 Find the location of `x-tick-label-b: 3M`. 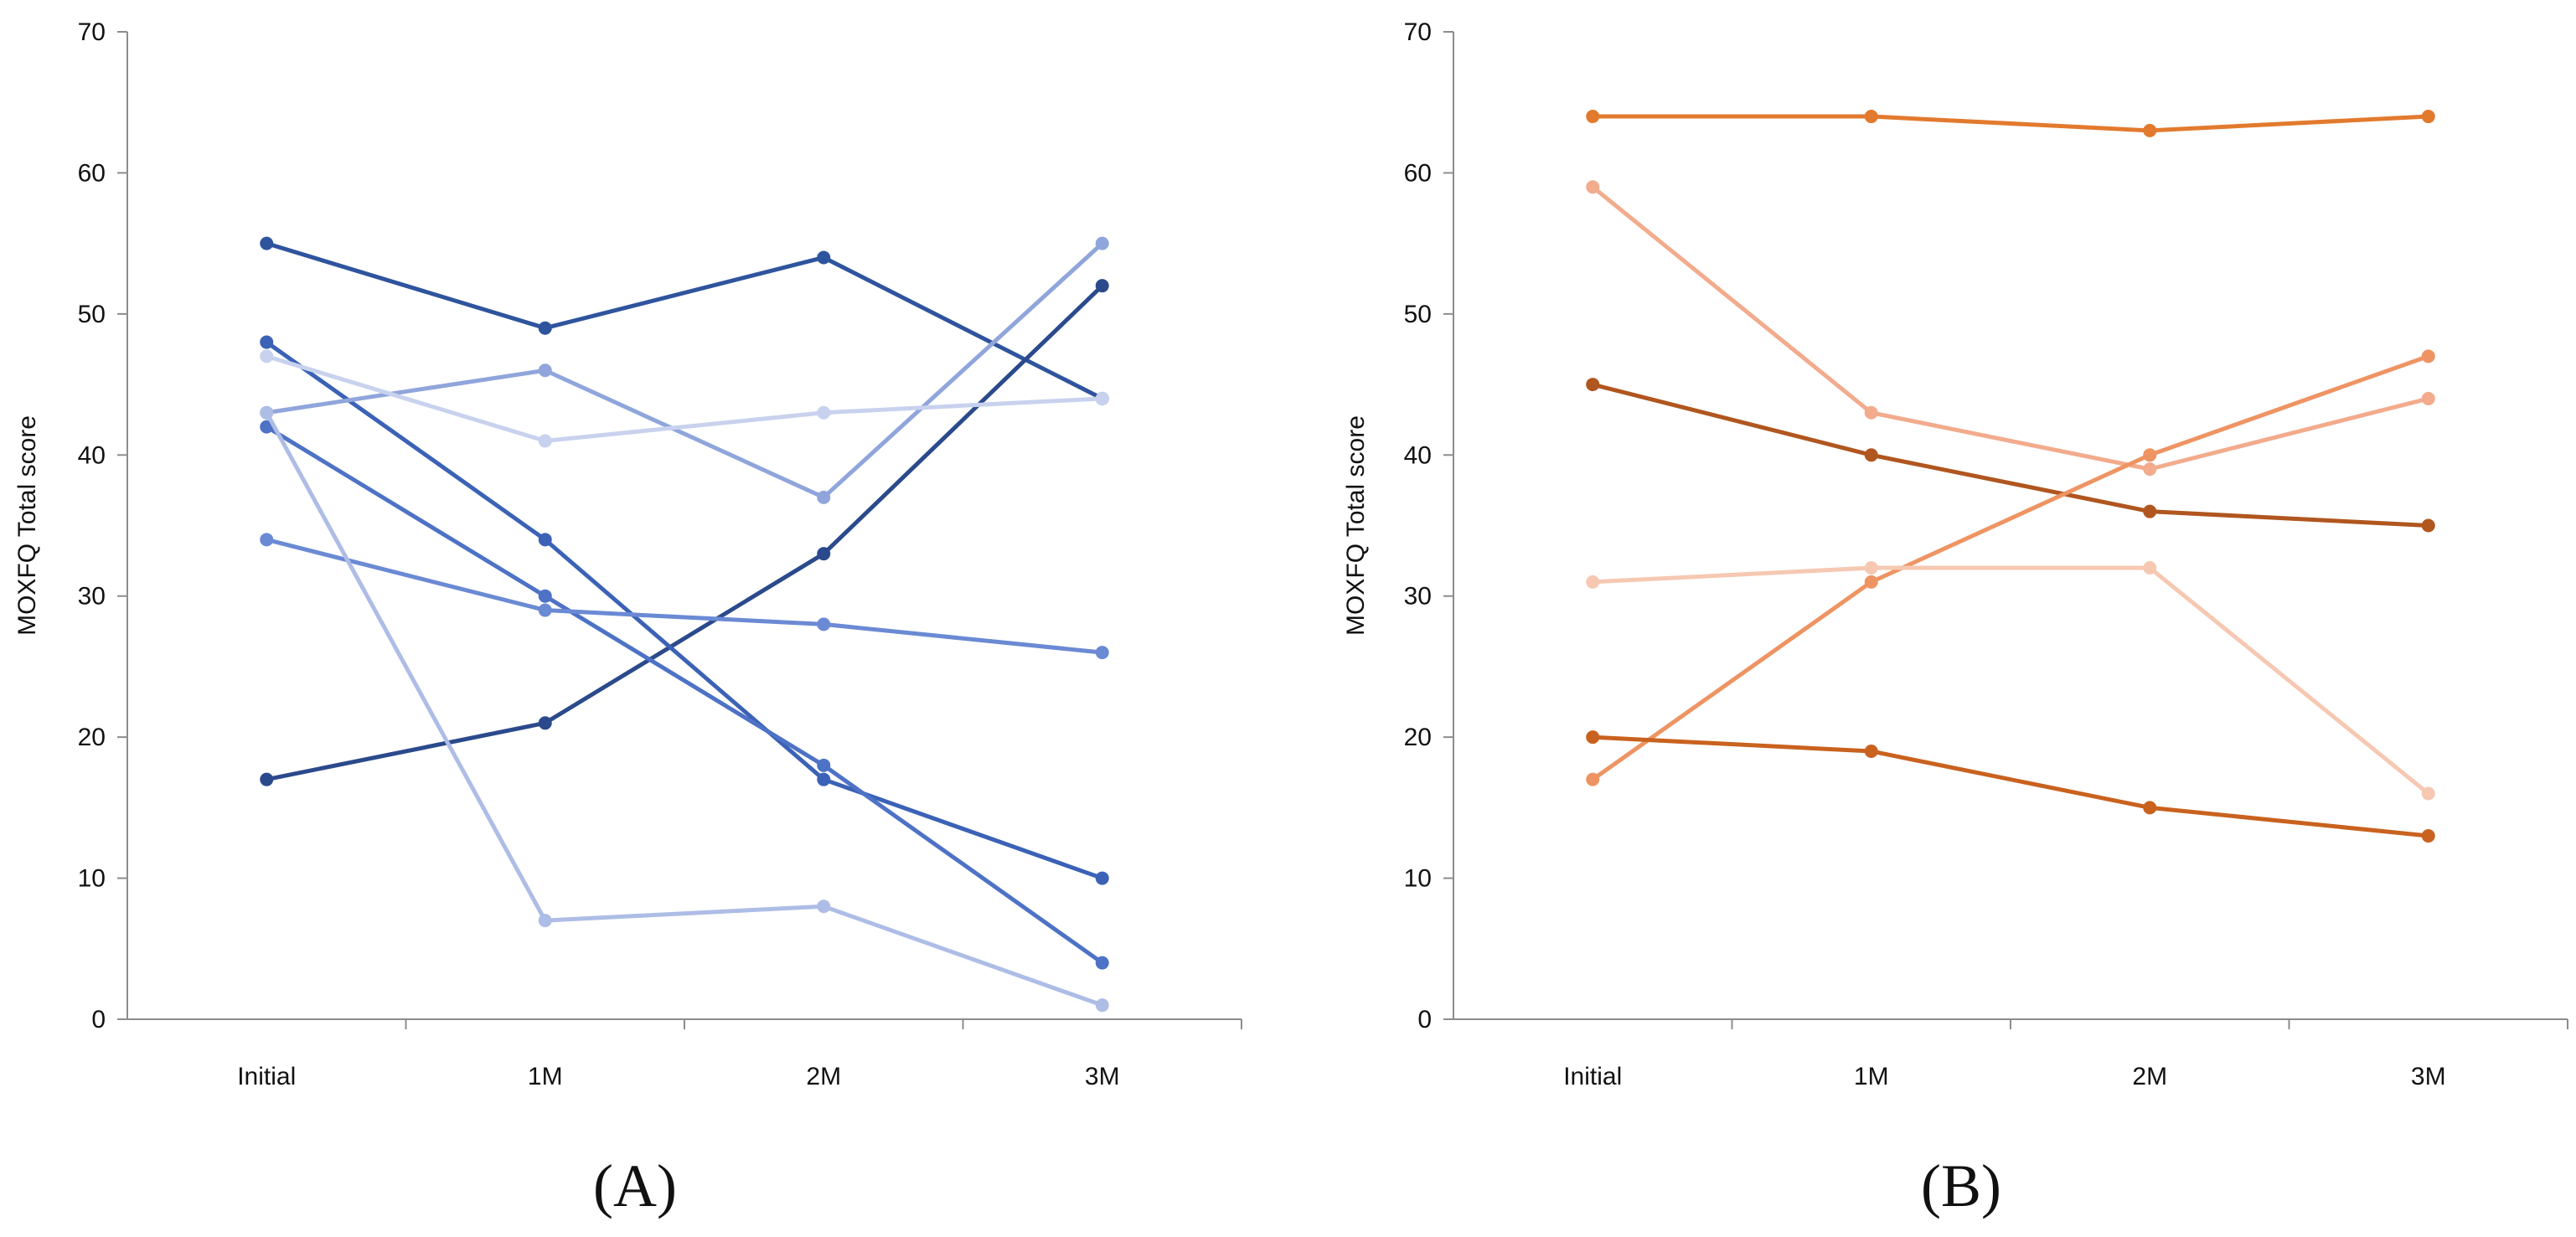

x-tick-label-b: 3M is located at coordinates (2428, 1076).